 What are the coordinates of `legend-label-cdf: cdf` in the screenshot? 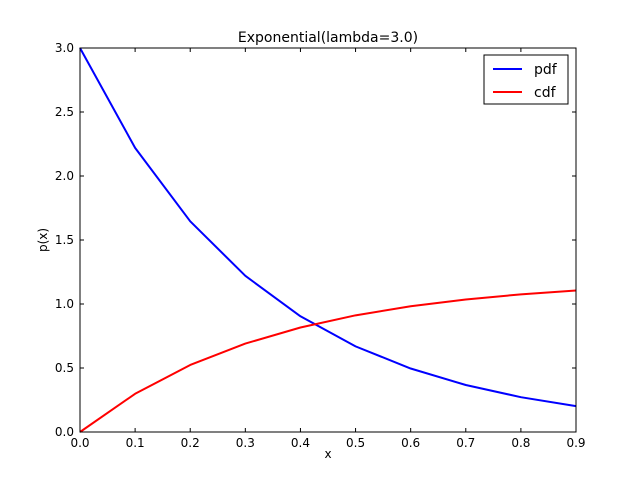 It's located at (545, 93).